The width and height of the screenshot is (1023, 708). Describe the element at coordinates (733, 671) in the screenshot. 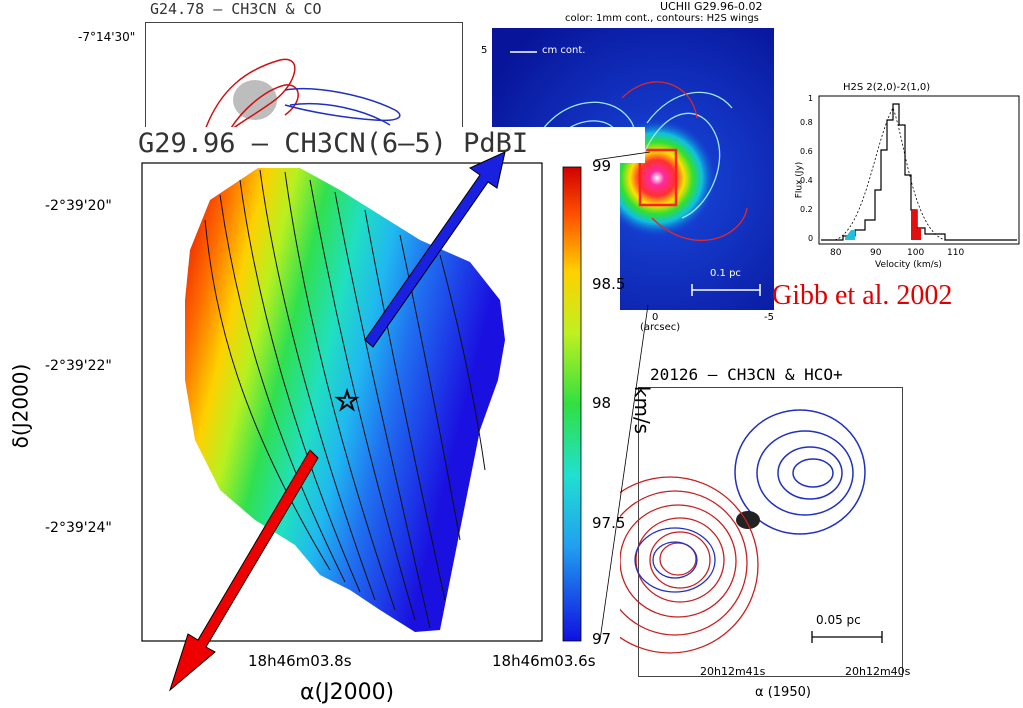

I see `i20126-xtick: 20h12m41s` at that location.